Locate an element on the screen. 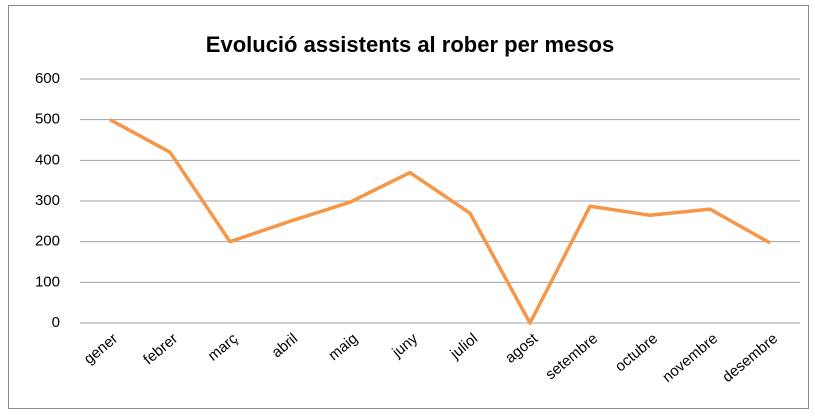 The image size is (815, 416). y-tick-label: 0 is located at coordinates (56, 322).